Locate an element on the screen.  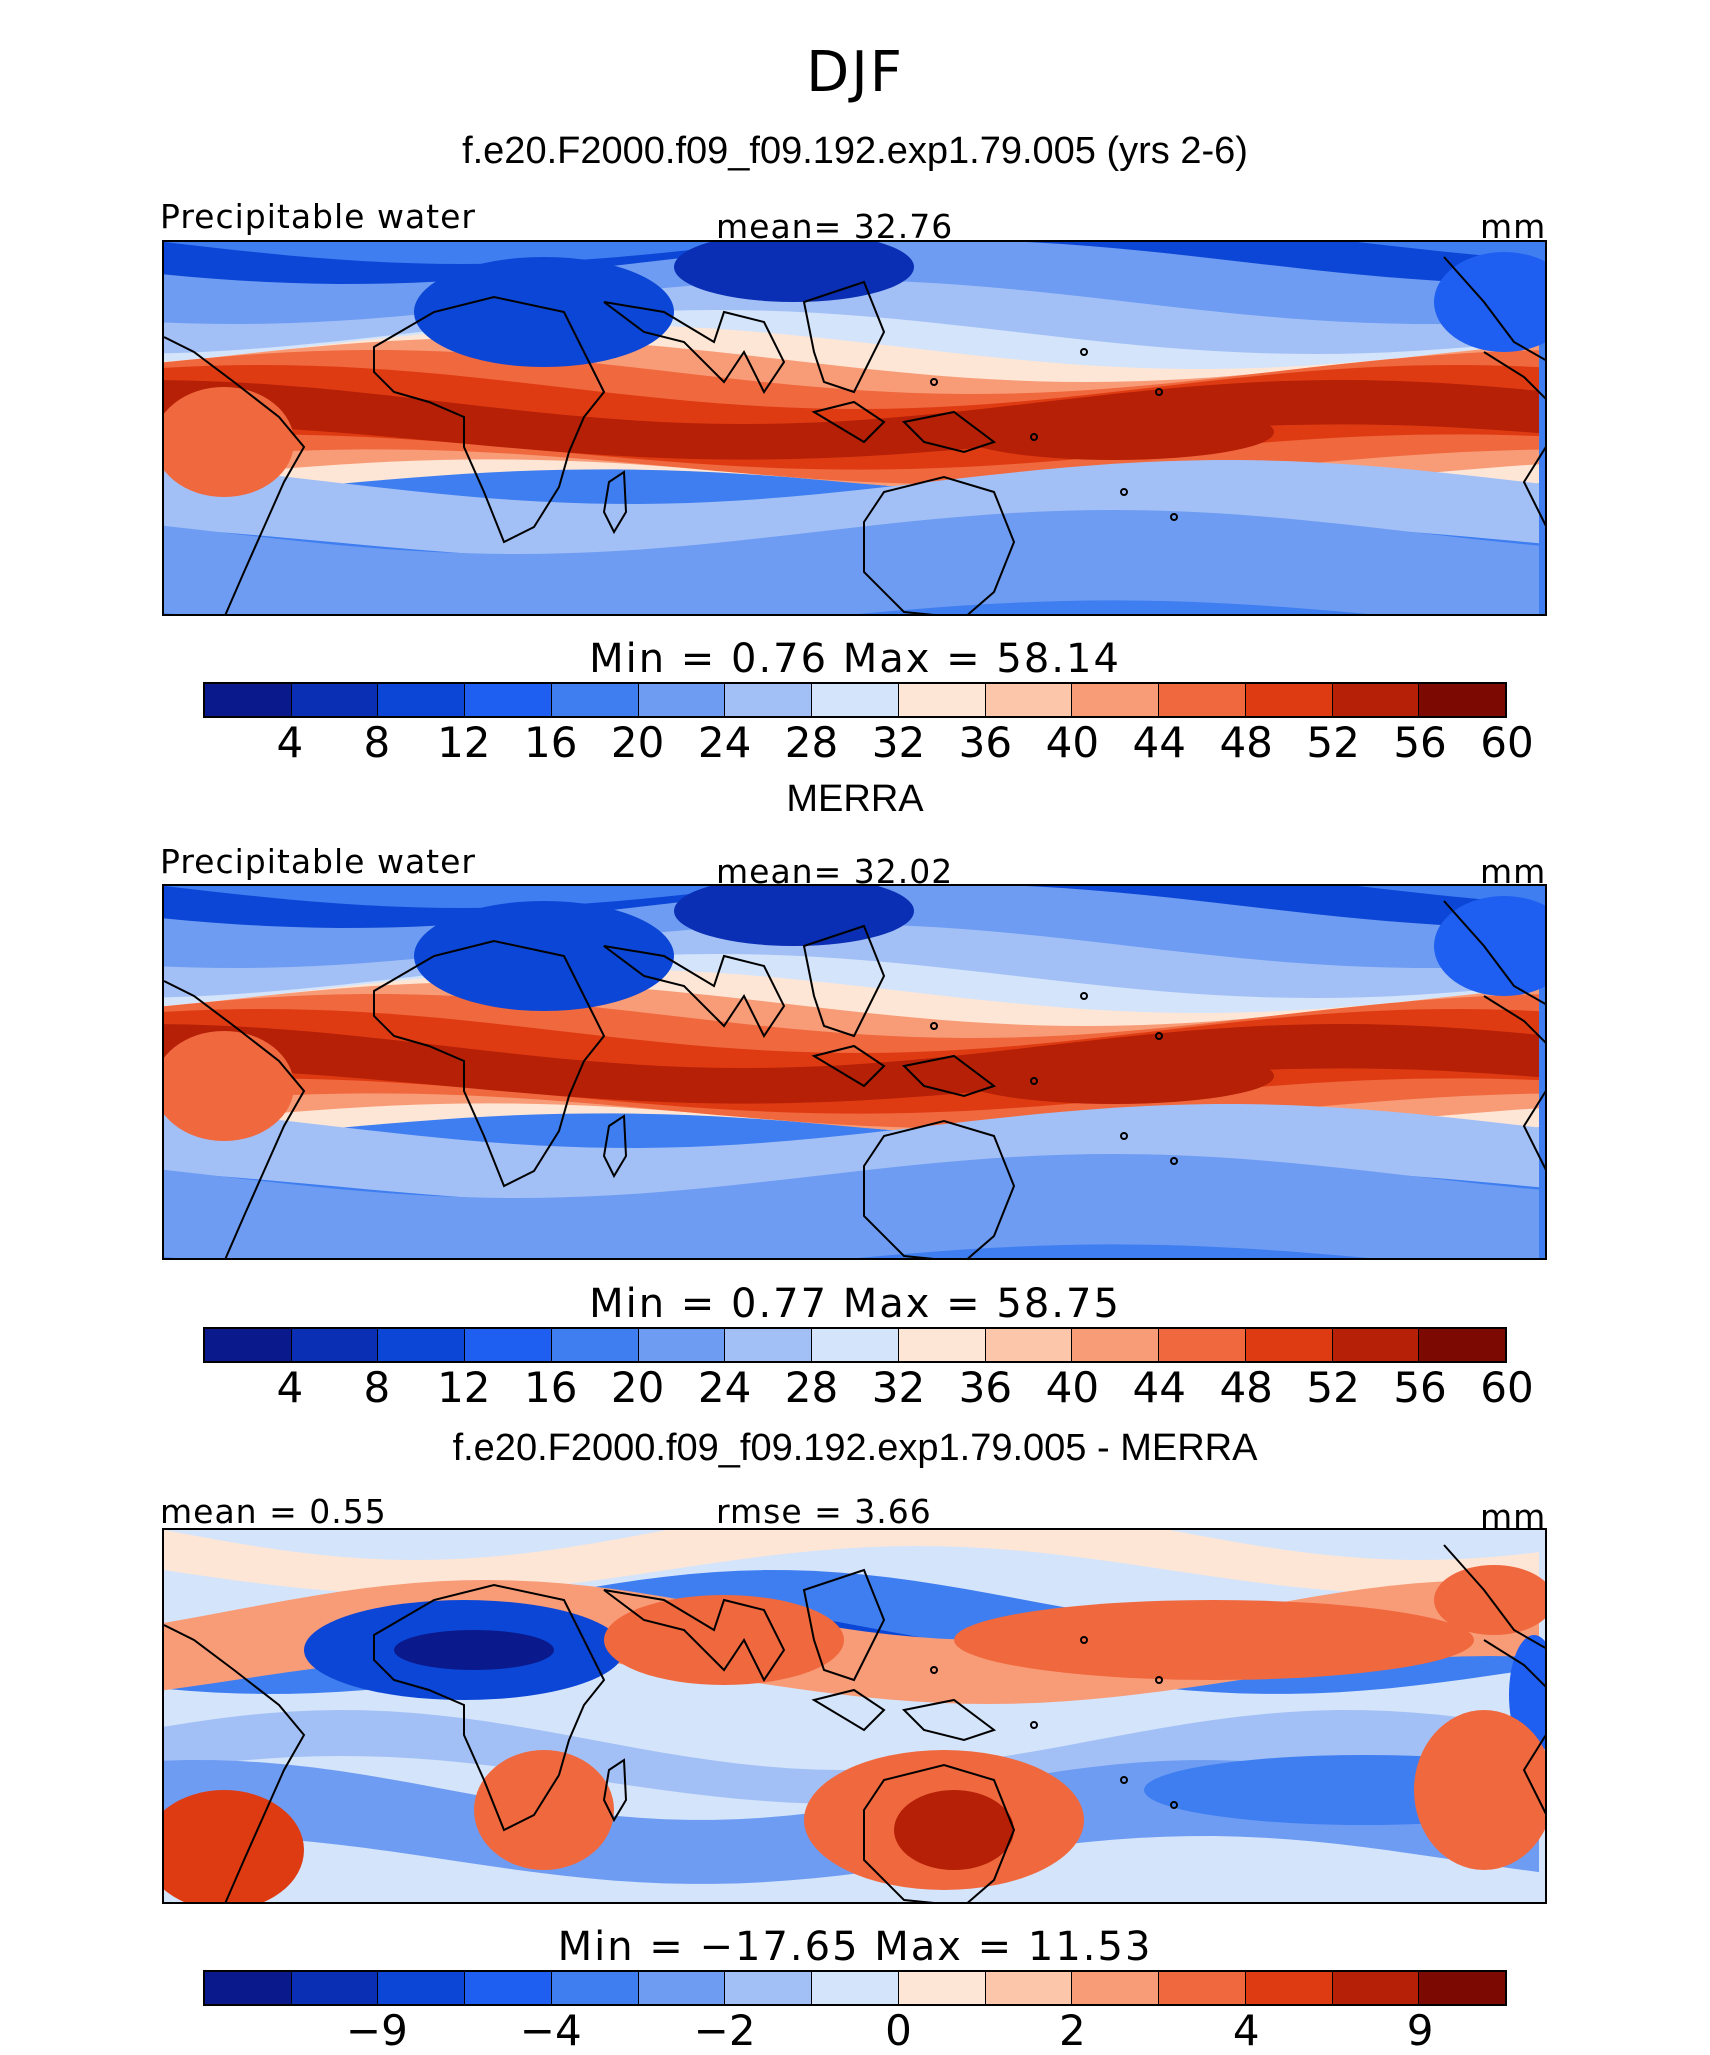
colorbar-tick-label: 2 is located at coordinates (1072, 2030).